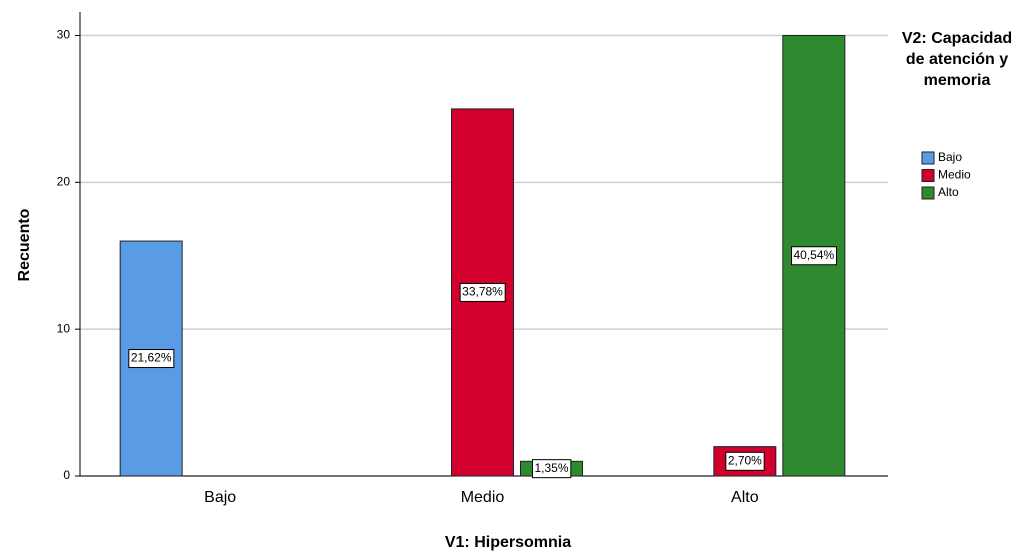 The height and width of the screenshot is (553, 1017). Describe the element at coordinates (64, 328) in the screenshot. I see `y-tick-label: 10` at that location.